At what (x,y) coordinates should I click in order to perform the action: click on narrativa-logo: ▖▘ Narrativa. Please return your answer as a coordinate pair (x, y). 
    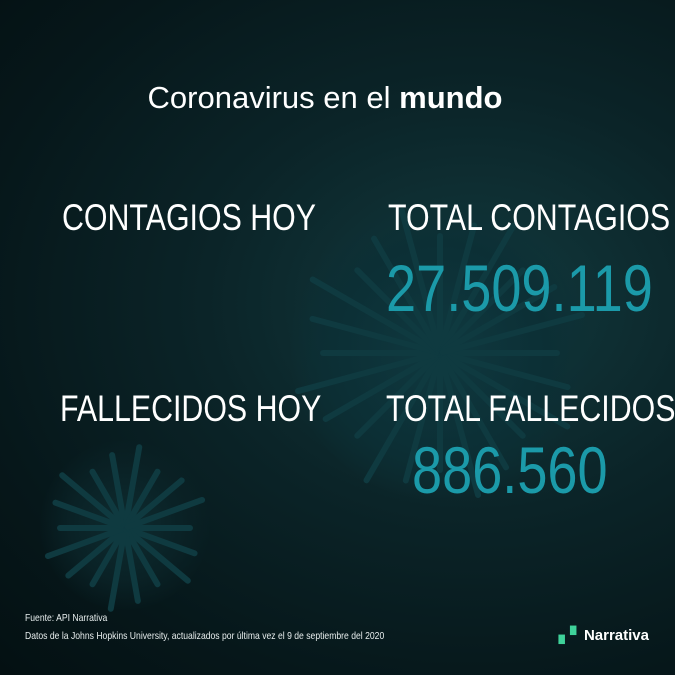
    Looking at the image, I should click on (603, 635).